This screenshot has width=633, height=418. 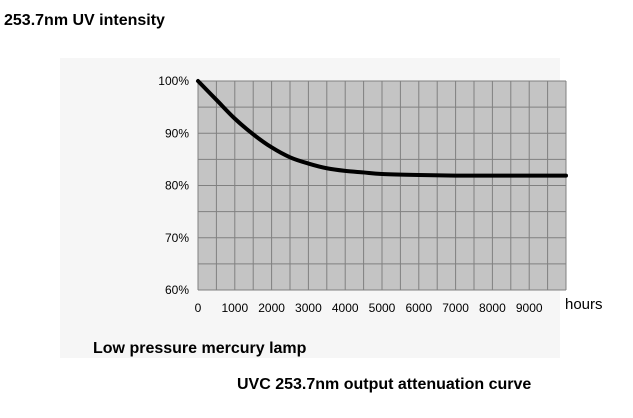 What do you see at coordinates (382, 308) in the screenshot?
I see `x-tick-label: 5000` at bounding box center [382, 308].